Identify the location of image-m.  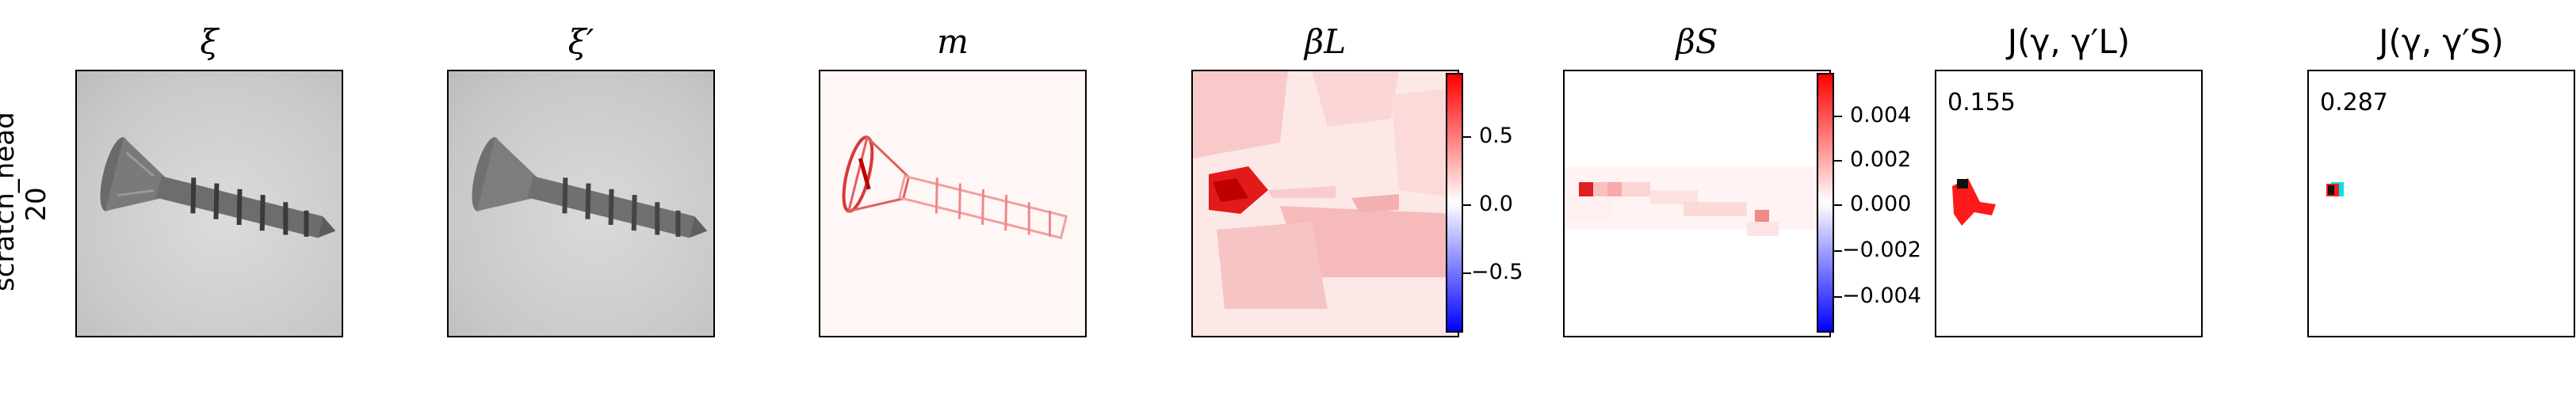
(953, 203).